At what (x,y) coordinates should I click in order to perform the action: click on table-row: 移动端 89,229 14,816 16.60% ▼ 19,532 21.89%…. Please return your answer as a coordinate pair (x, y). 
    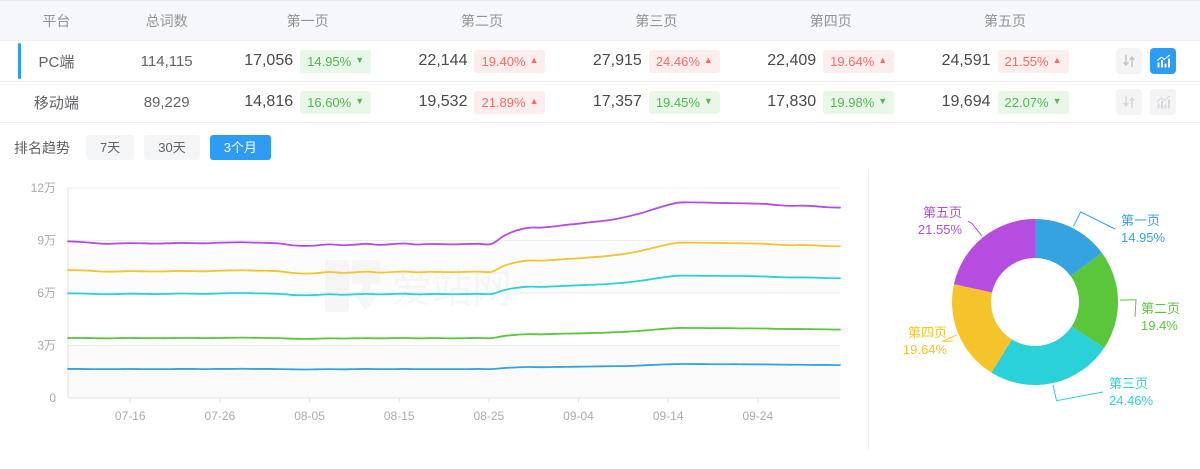
    Looking at the image, I should click on (600, 102).